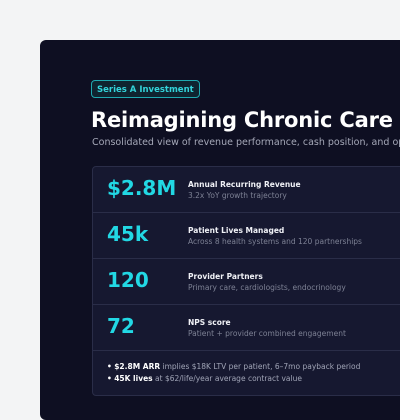  Describe the element at coordinates (209, 322) in the screenshot. I see `metric-label: NPS score` at that location.